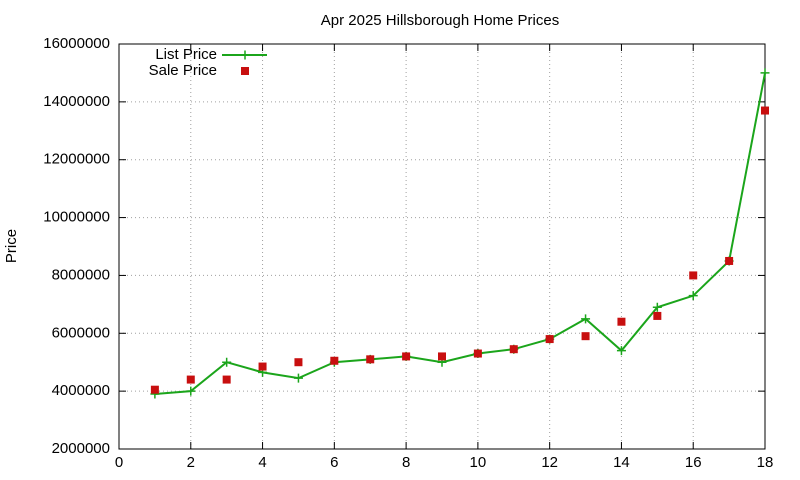 The height and width of the screenshot is (480, 800). Describe the element at coordinates (186, 54) in the screenshot. I see `legend-label: List Price` at that location.